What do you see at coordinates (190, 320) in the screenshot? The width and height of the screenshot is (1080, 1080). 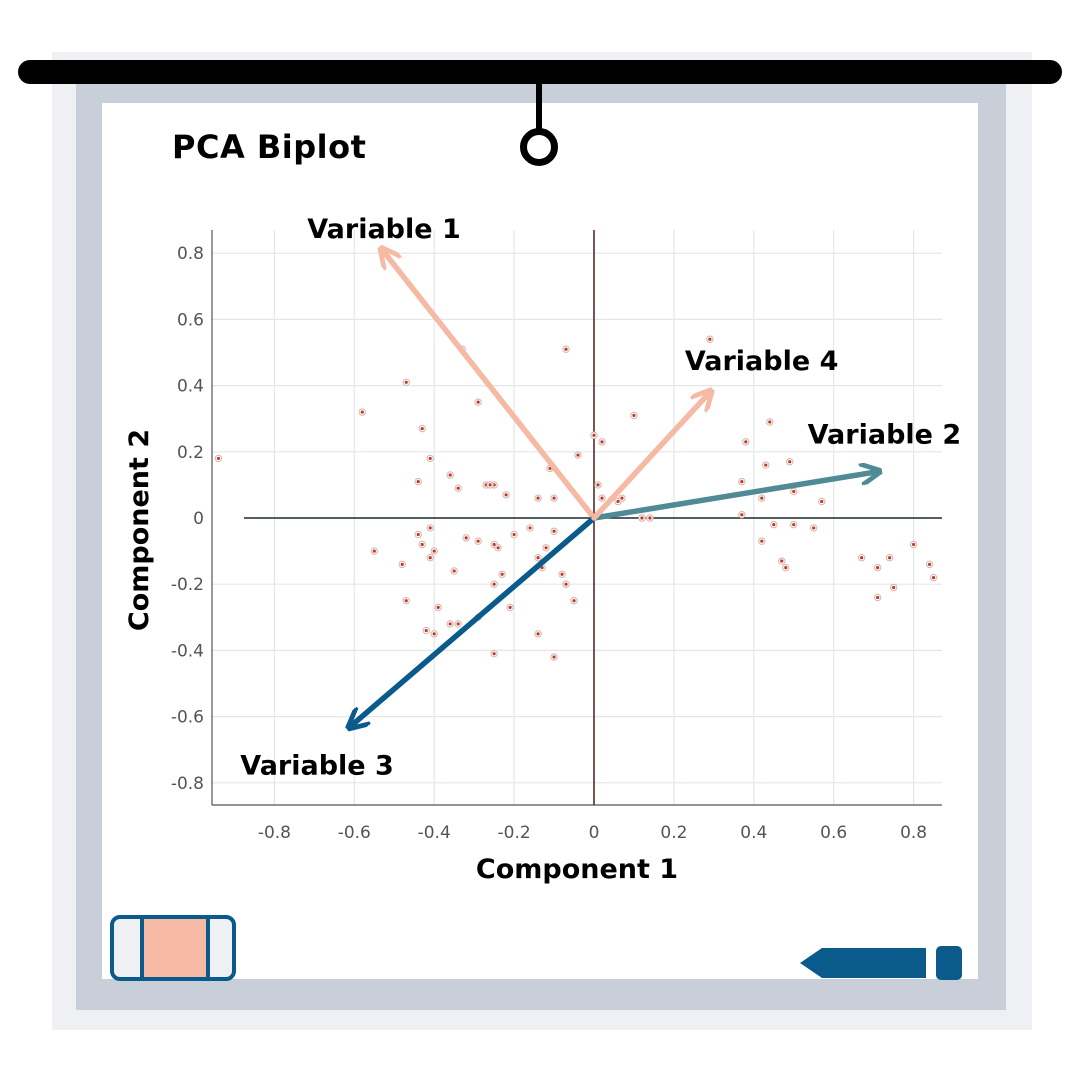 I see `y-tick-label: 0.6` at bounding box center [190, 320].